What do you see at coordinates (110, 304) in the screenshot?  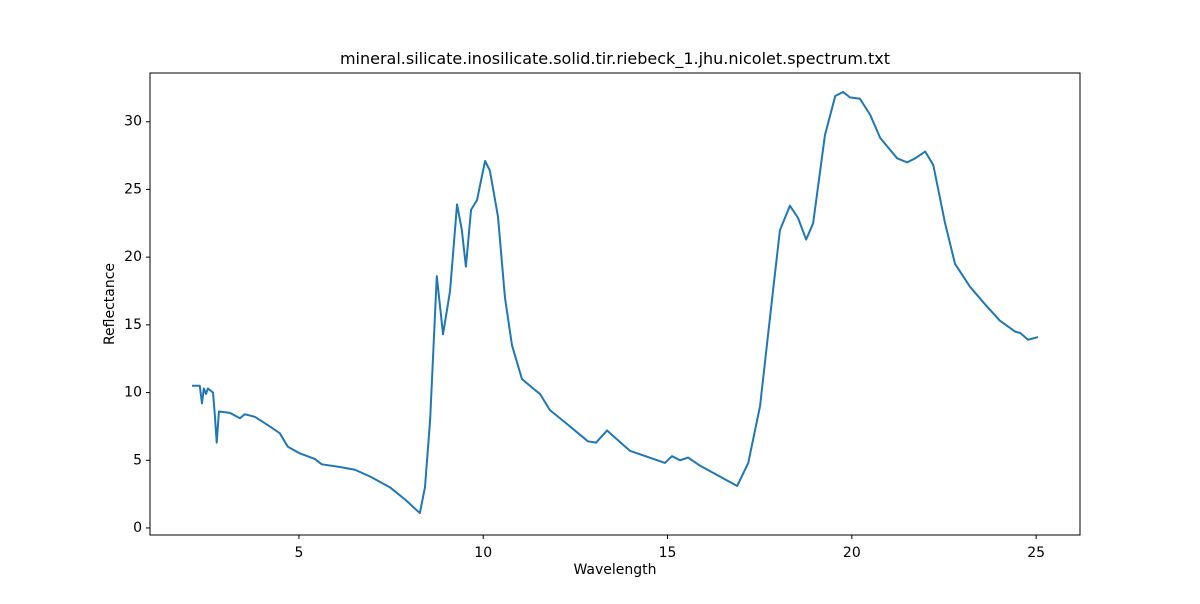 I see `y-axis-label: Reflectance` at bounding box center [110, 304].